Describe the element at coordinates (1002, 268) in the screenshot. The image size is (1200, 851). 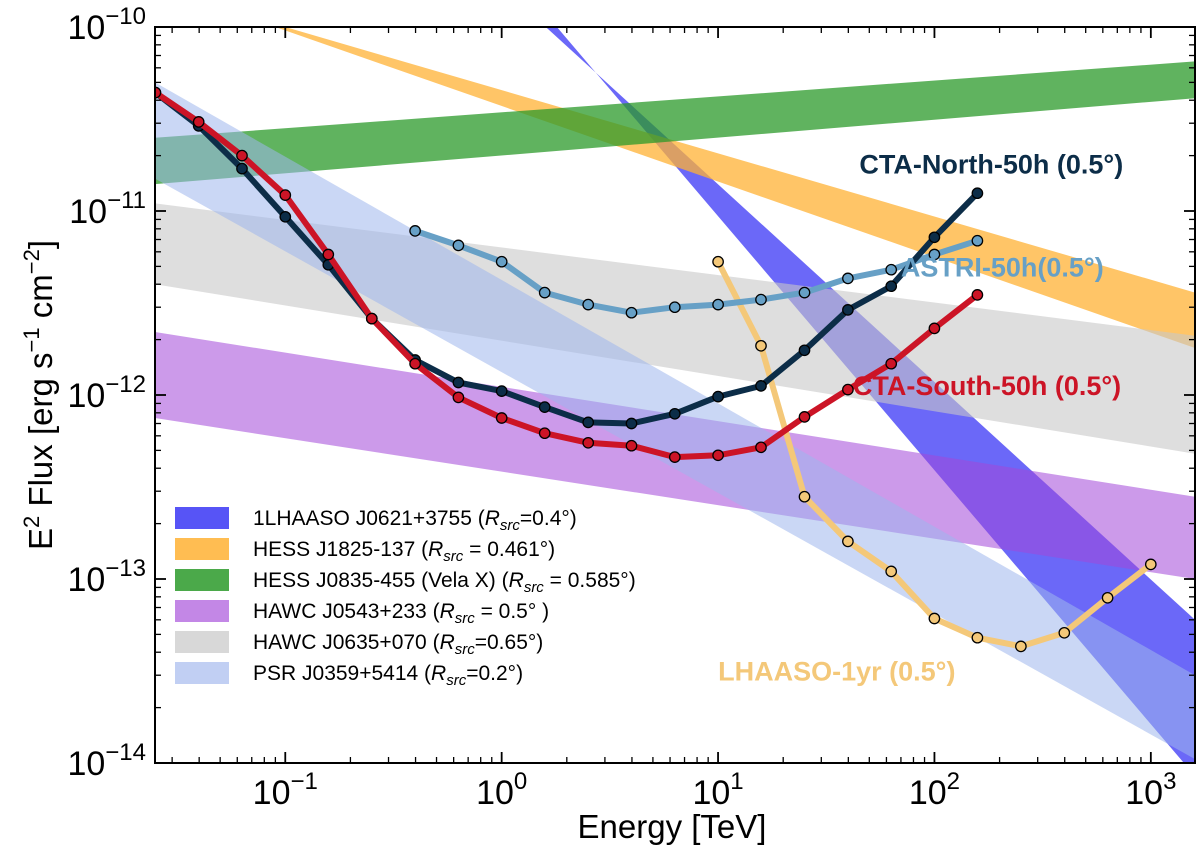
I see `series-label-astri-50h-0-5: ASTRI-50h(0.5°)` at that location.